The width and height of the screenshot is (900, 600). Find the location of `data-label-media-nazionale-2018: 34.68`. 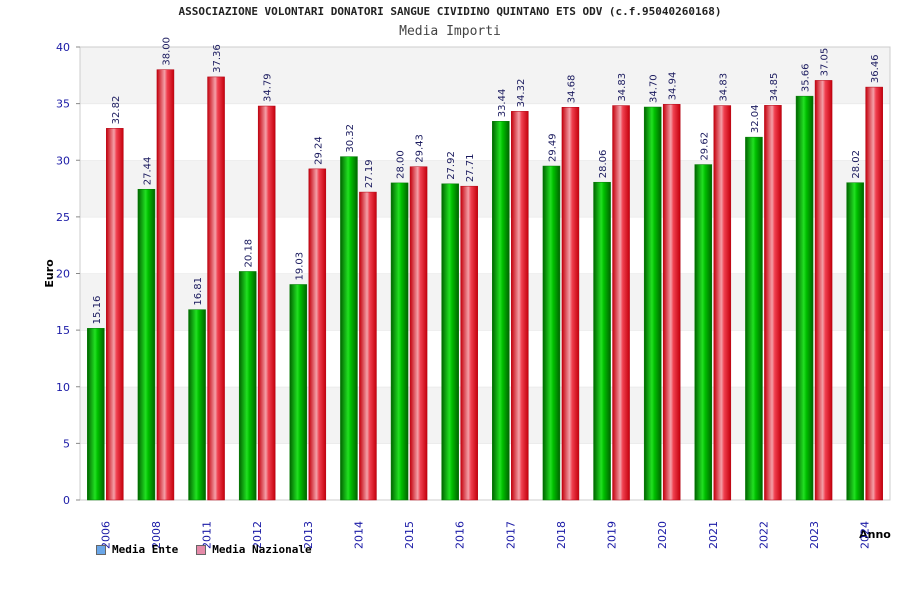

data-label-media-nazionale-2018: 34.68 is located at coordinates (571, 89).